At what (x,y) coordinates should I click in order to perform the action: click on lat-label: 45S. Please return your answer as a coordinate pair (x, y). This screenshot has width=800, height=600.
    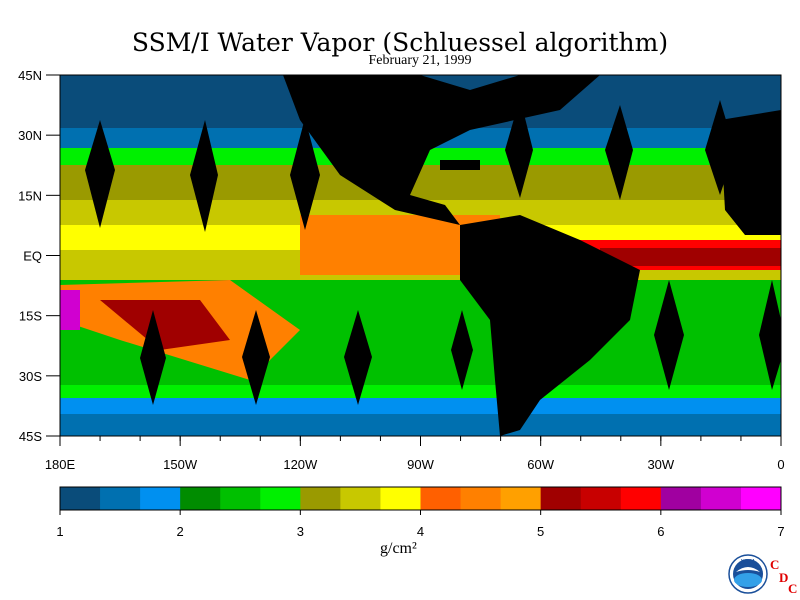
    Looking at the image, I should click on (30, 436).